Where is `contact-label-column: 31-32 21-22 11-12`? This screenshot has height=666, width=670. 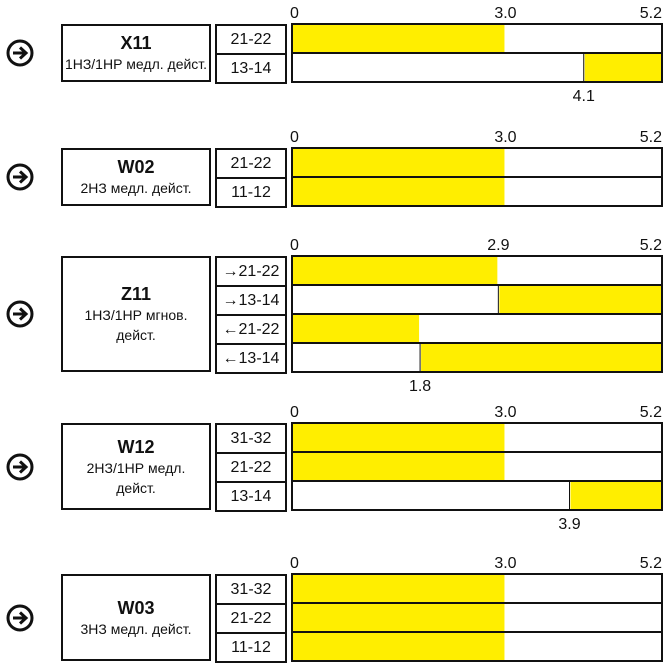 contact-label-column: 31-32 21-22 11-12 is located at coordinates (251, 618).